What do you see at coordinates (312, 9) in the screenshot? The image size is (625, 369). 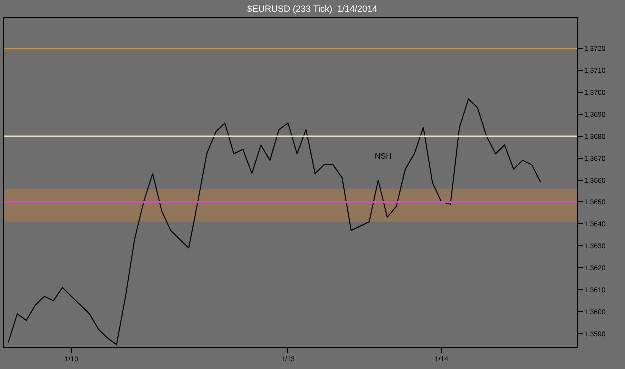 I see `chart-title: $EURUSD (233 Tick) 1/14/2014` at bounding box center [312, 9].